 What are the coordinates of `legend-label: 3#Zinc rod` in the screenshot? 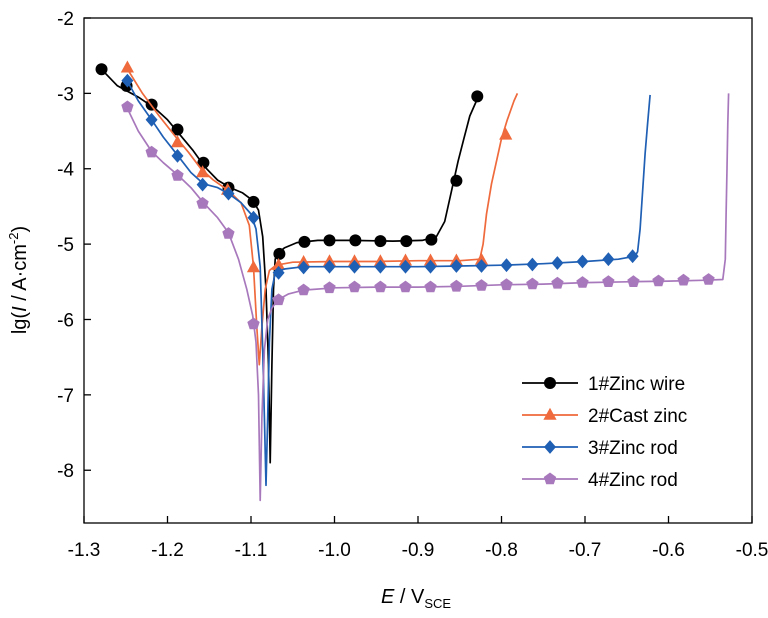 It's located at (633, 448).